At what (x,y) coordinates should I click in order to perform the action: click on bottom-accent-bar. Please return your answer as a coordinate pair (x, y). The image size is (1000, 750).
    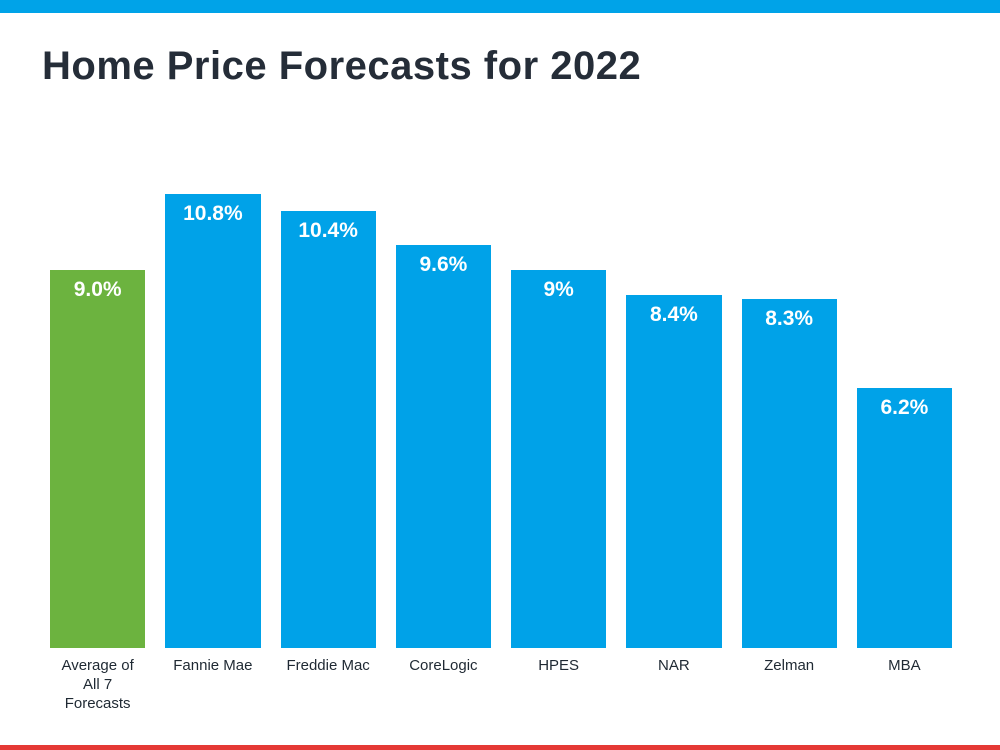
    Looking at the image, I should click on (500, 747).